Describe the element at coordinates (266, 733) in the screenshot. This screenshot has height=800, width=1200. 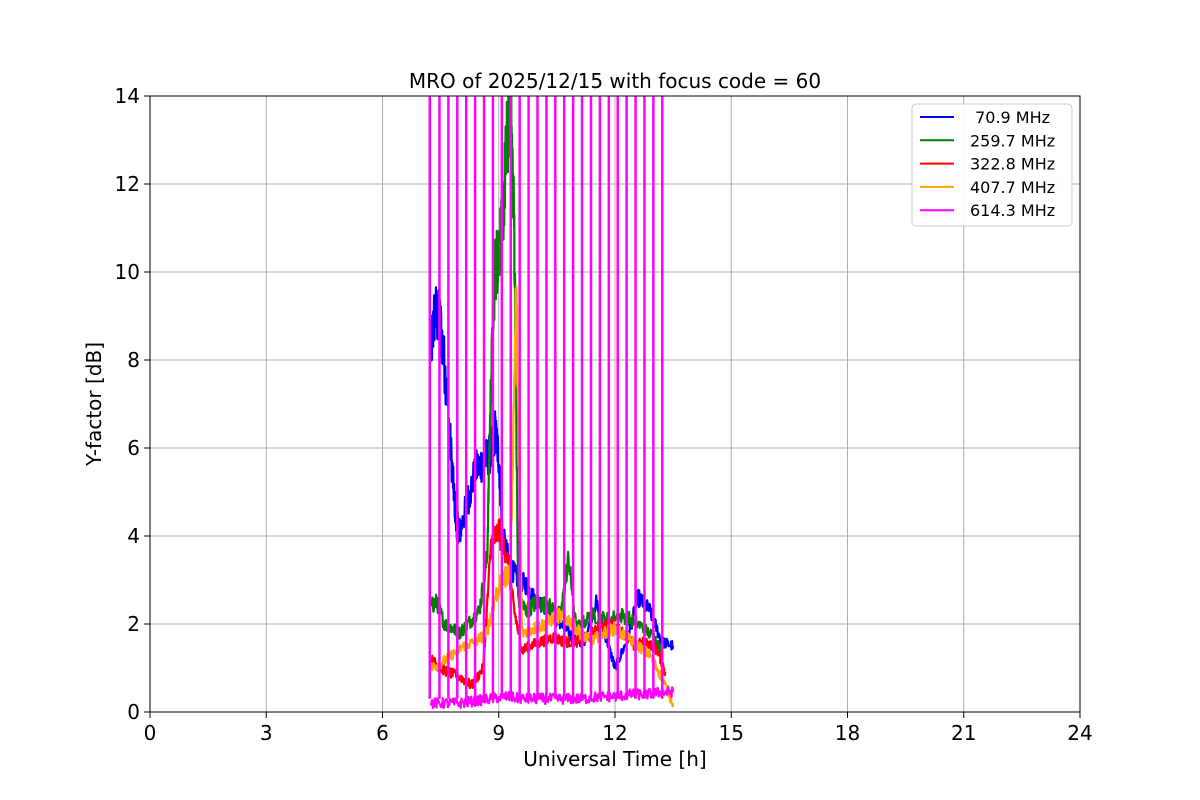
I see `x-tick-label: 3` at that location.